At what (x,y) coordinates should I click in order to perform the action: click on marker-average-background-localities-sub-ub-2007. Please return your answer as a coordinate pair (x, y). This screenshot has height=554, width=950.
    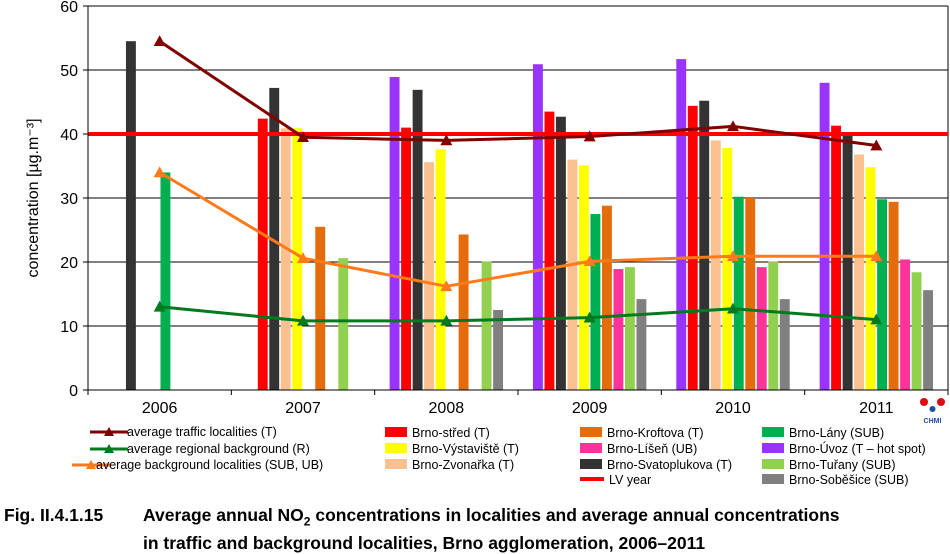
    Looking at the image, I should click on (303, 257).